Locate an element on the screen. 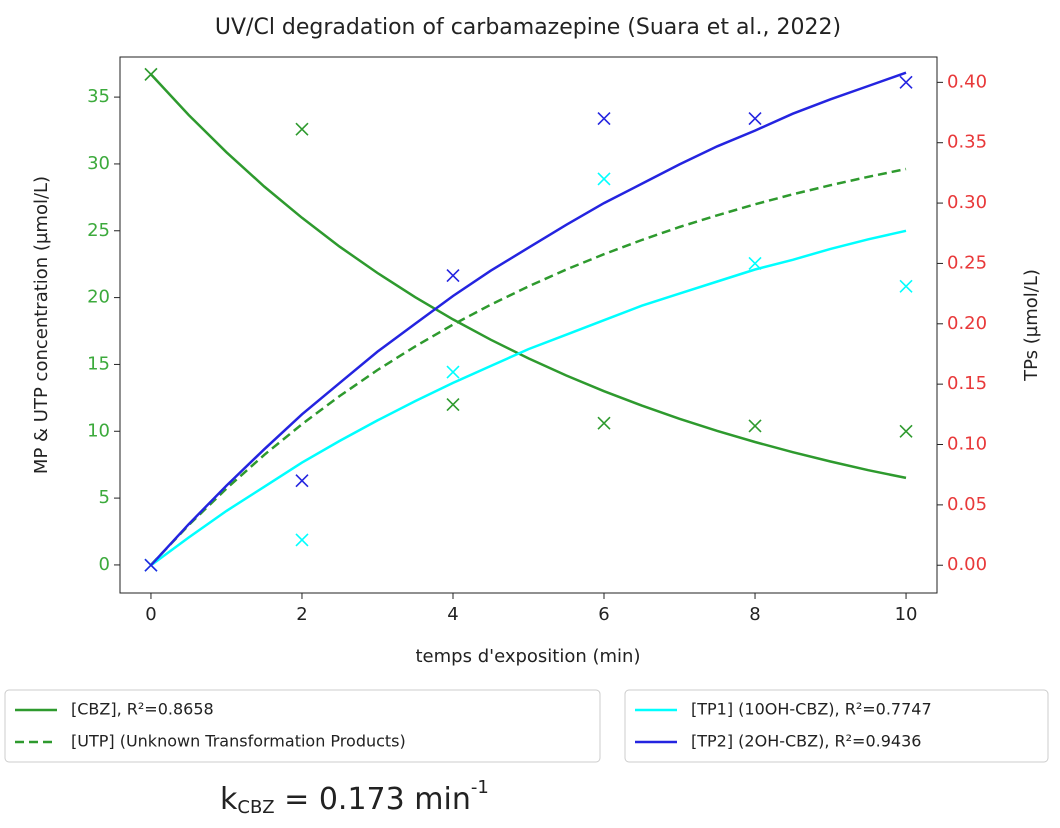 The width and height of the screenshot is (1060, 828). y2-tick-label: 0.10 is located at coordinates (967, 444).